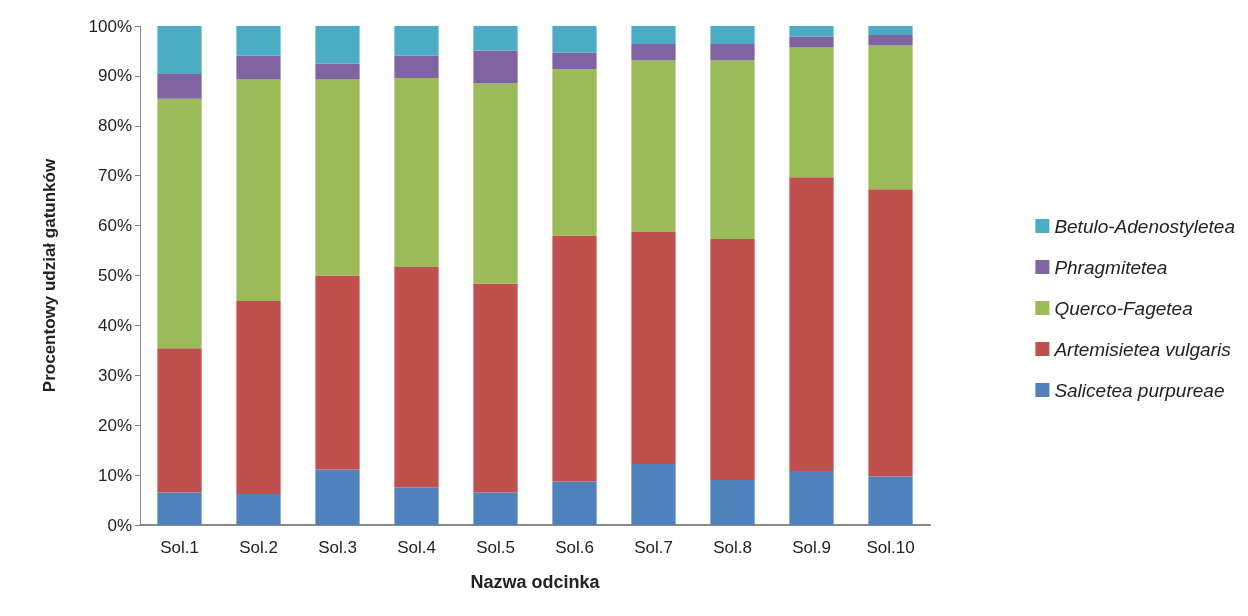 The height and width of the screenshot is (616, 1248). Describe the element at coordinates (1142, 349) in the screenshot. I see `legend-label: Artemisietea vulgaris` at that location.